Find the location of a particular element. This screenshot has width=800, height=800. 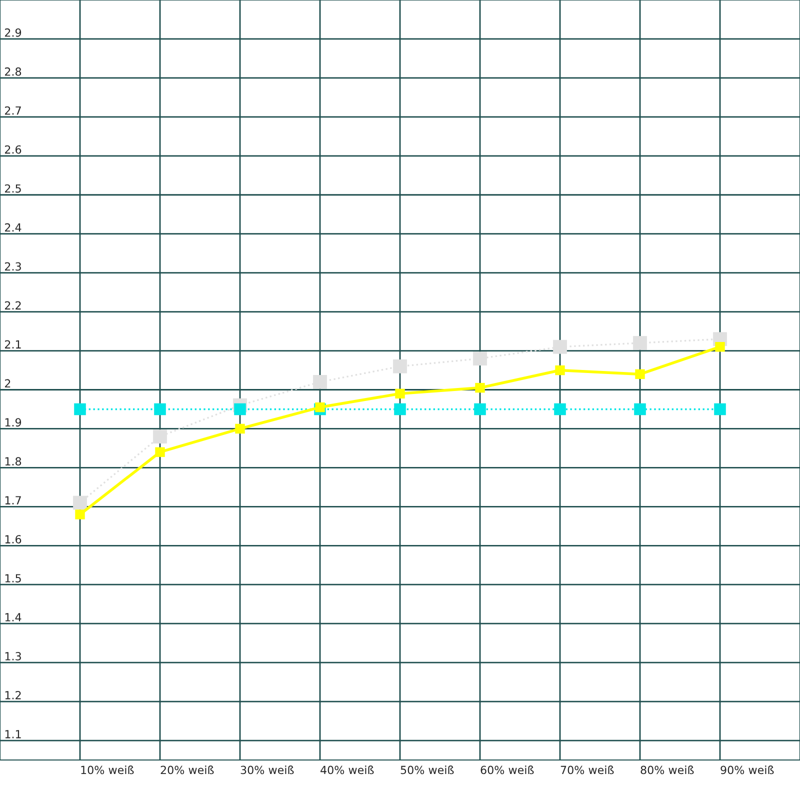

y-tick-label: 1.7 is located at coordinates (13, 500).